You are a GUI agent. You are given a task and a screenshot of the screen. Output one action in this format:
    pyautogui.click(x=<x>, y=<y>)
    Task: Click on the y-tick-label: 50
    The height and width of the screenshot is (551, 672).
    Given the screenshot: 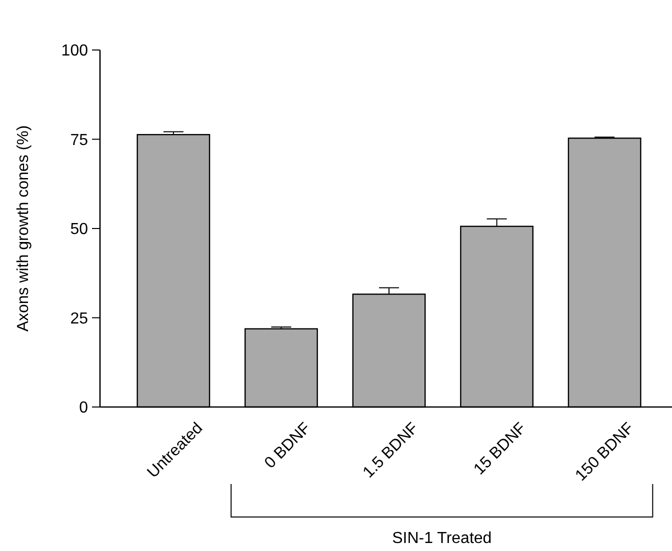 What is the action you would take?
    pyautogui.click(x=79, y=229)
    